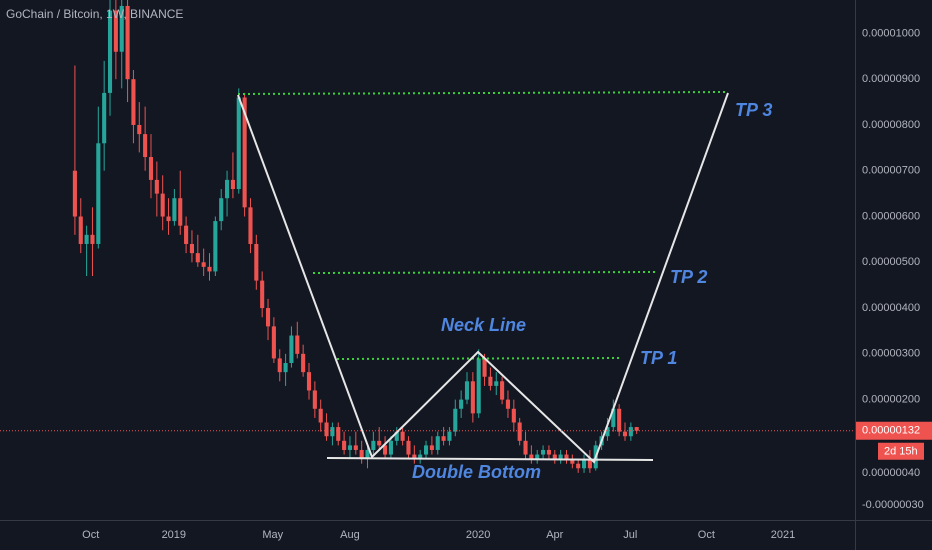 The image size is (932, 550). Describe the element at coordinates (484, 272) in the screenshot. I see `tp2-line` at that location.